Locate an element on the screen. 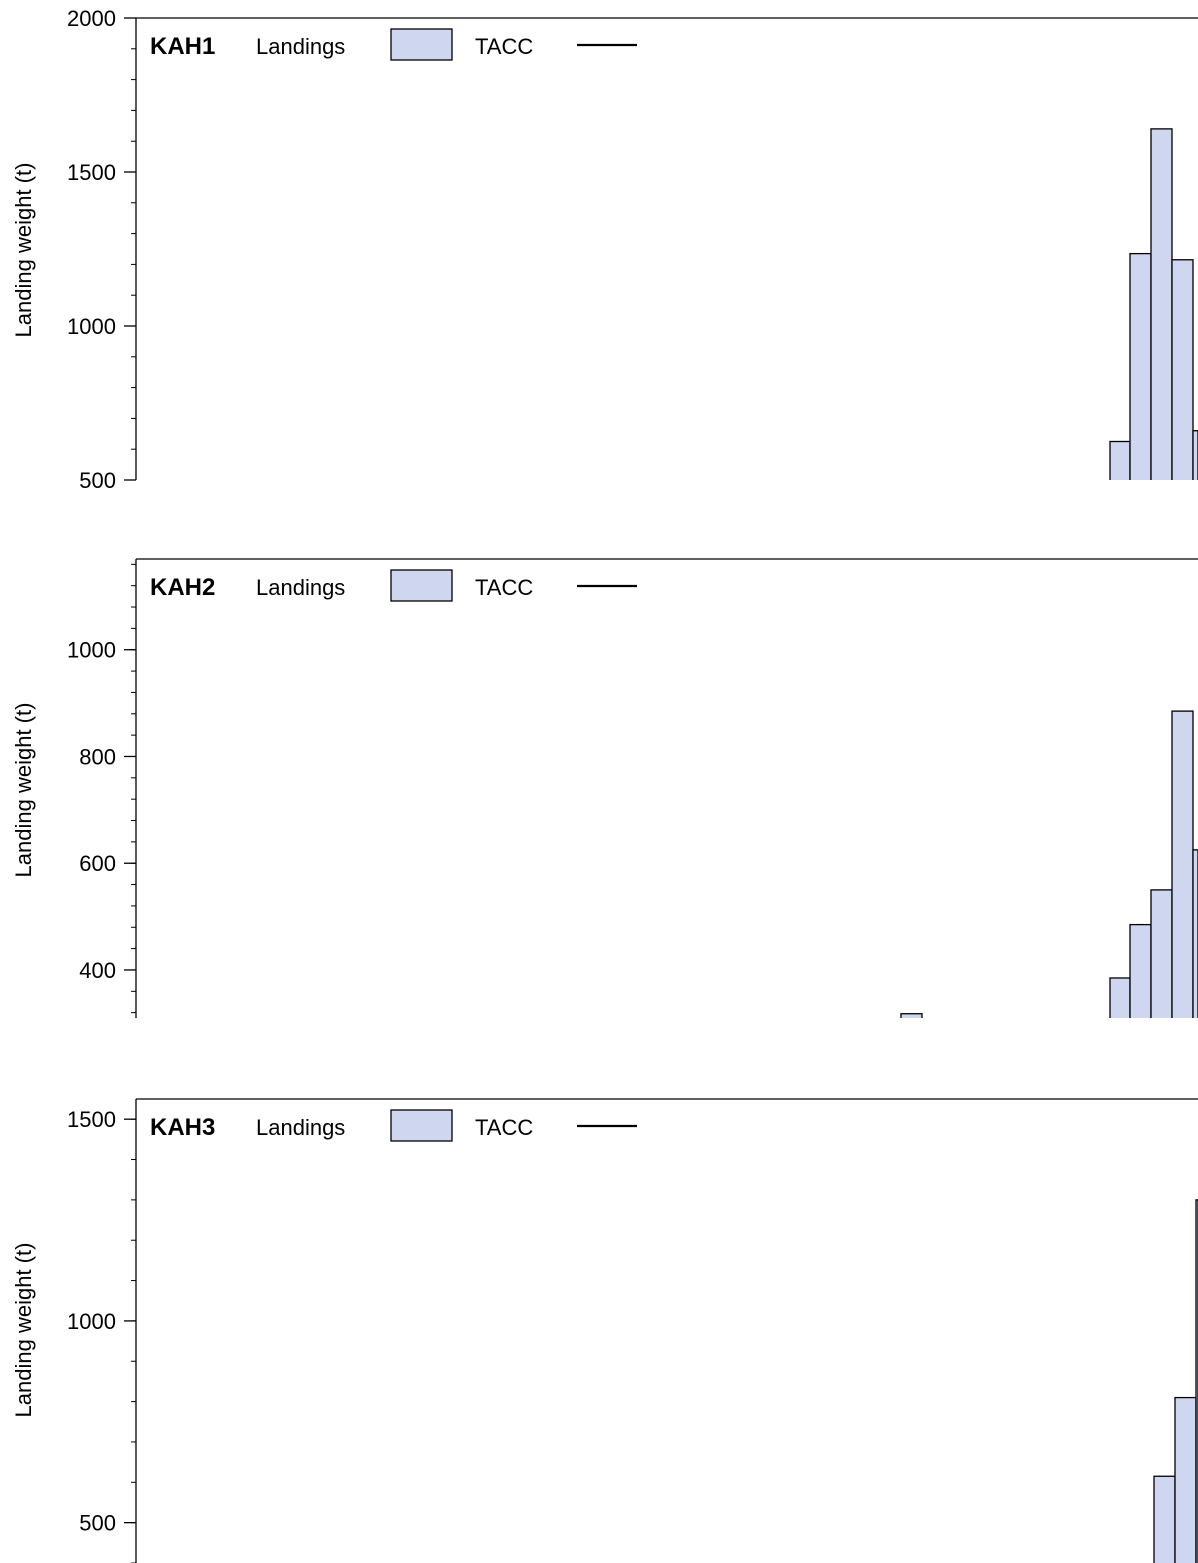  y-tick-label: 800 is located at coordinates (97, 756).